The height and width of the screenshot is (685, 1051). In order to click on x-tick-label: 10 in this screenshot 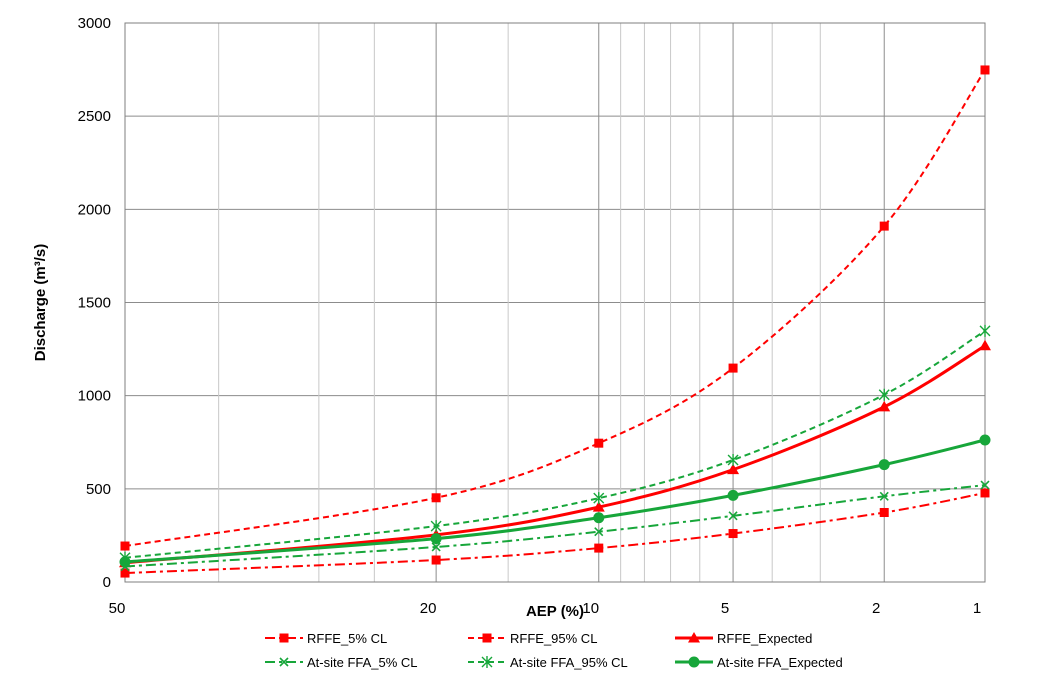, I will do `click(590, 608)`.